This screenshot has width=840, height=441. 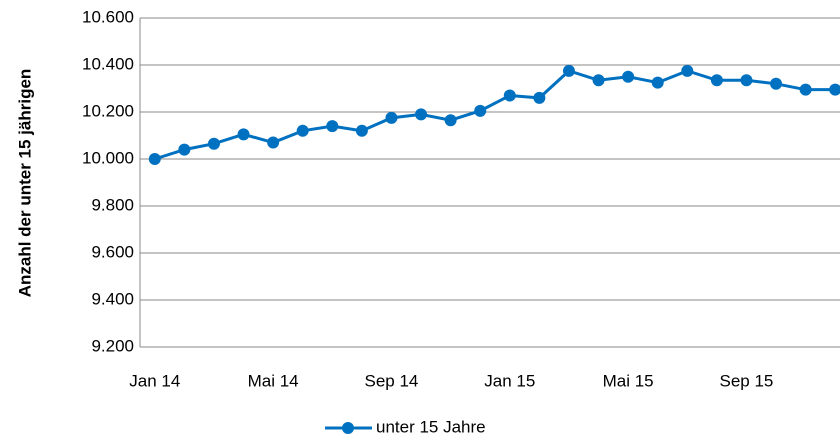 What do you see at coordinates (108, 110) in the screenshot?
I see `y-tick-label: 10.200` at bounding box center [108, 110].